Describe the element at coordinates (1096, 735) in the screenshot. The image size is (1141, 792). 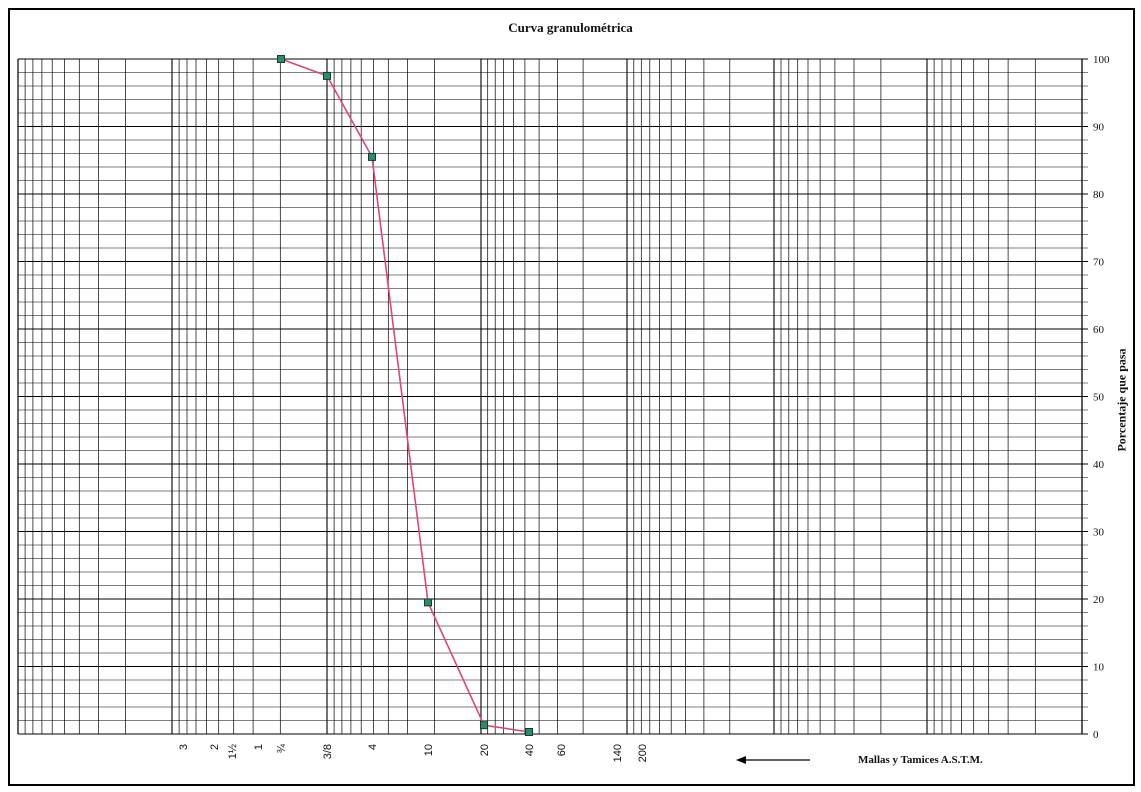
I see `y-tick-label: 0` at that location.